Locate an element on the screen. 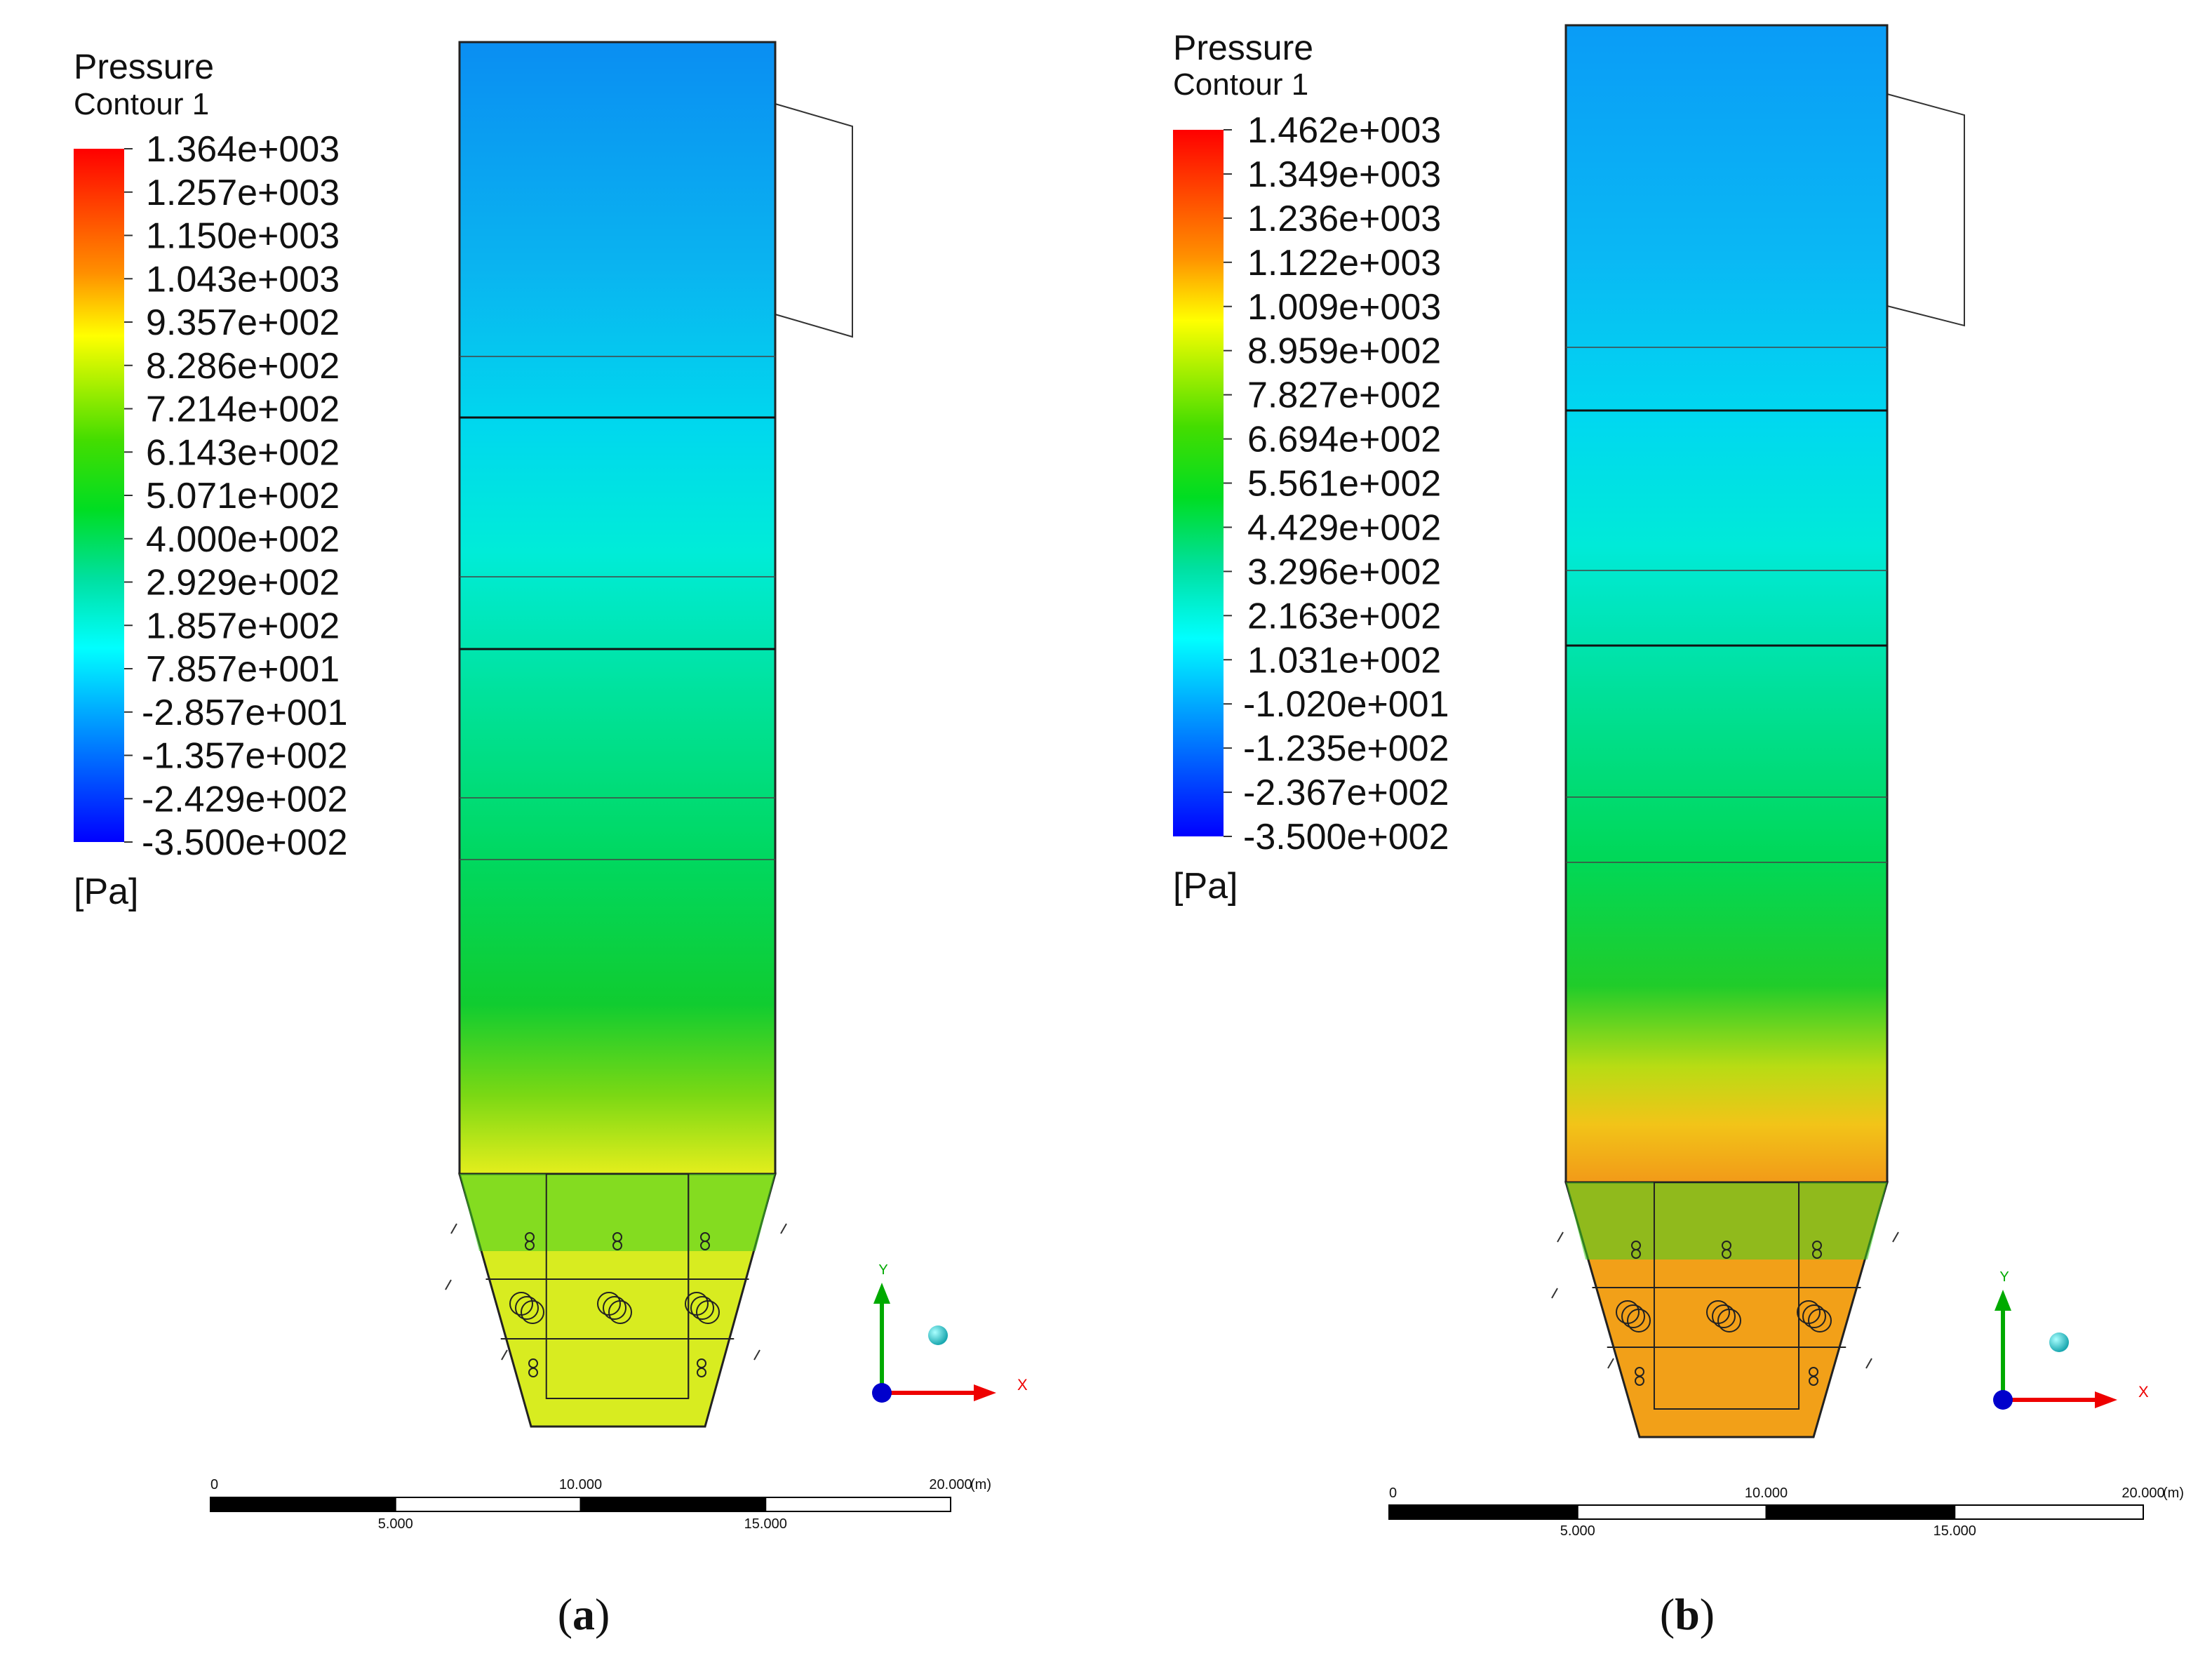 Image resolution: width=2212 pixels, height=1670 pixels. panel-caption: (b) is located at coordinates (1687, 1614).